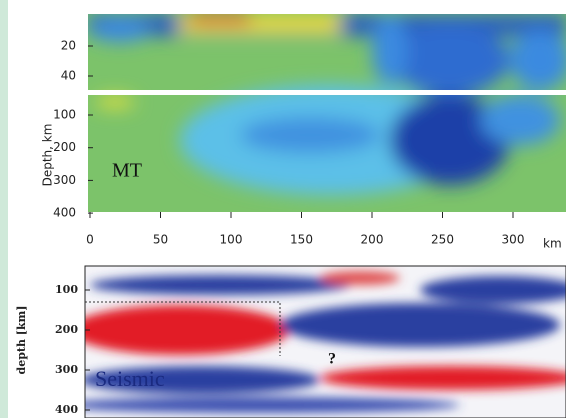  I want to click on x-tick-label: 50, so click(160, 240).